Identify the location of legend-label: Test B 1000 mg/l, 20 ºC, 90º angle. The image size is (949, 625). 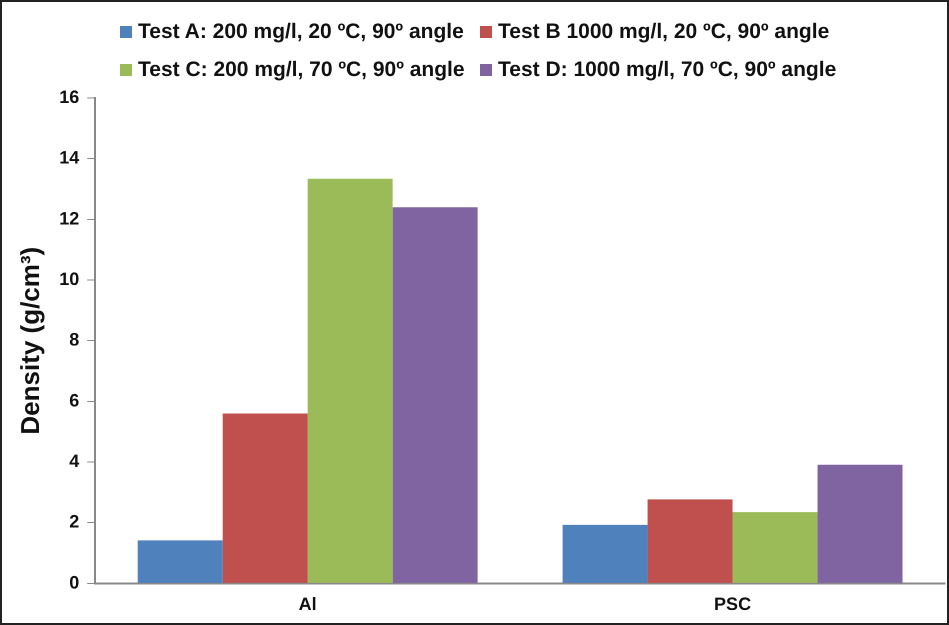
(664, 32).